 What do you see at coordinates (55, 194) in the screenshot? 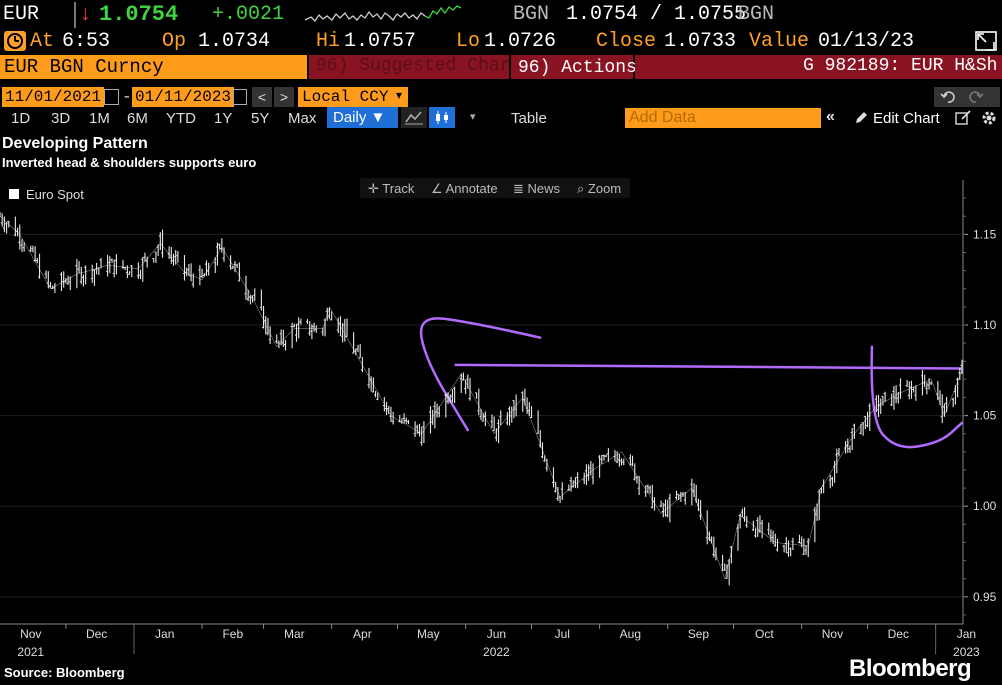
I see `legend-euro-spot: Euro Spot` at bounding box center [55, 194].